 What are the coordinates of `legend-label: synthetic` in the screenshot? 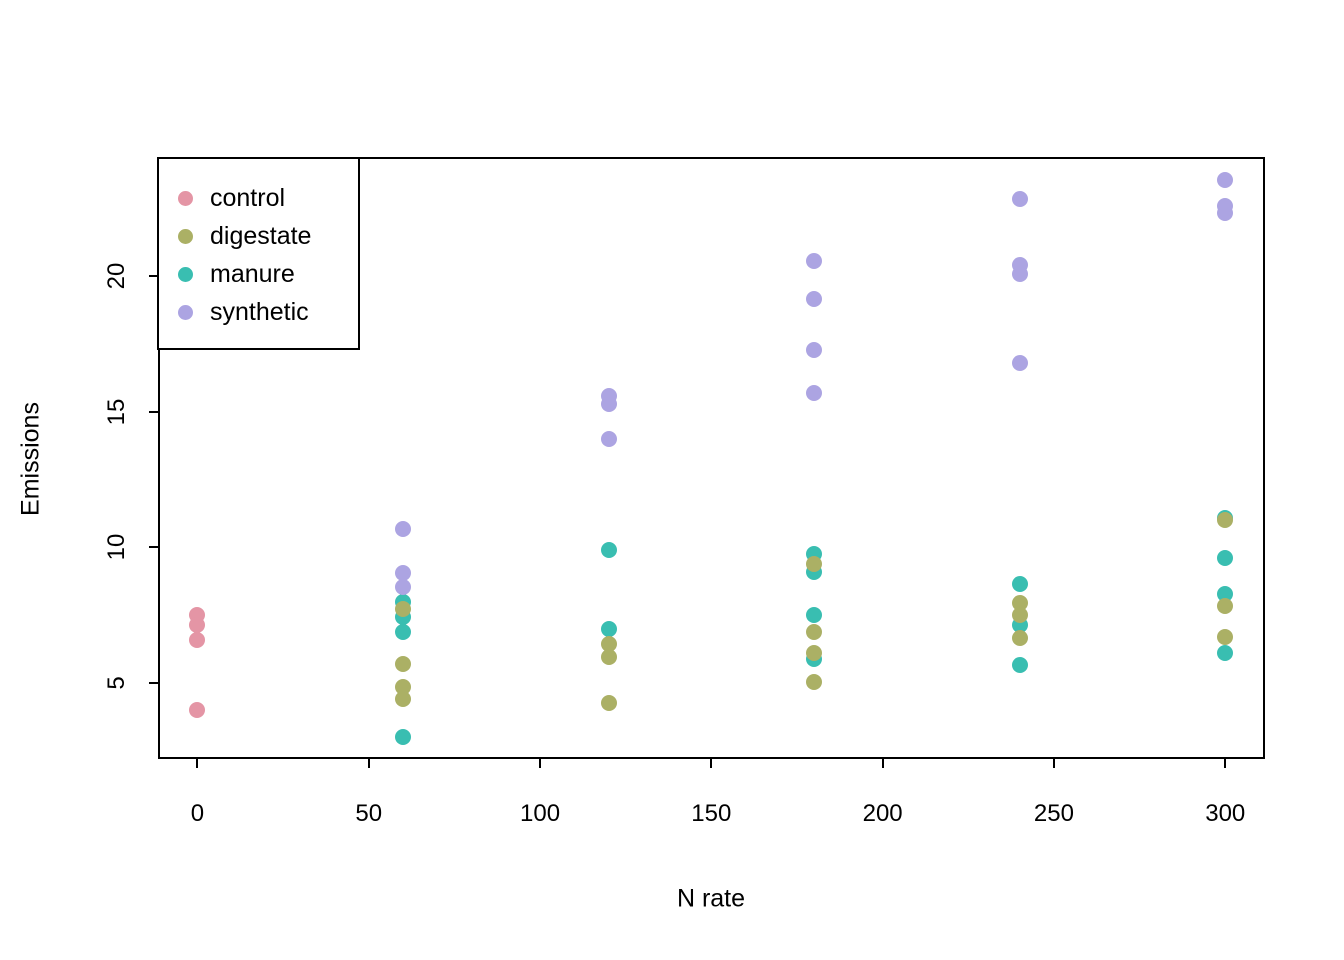 It's located at (259, 311).